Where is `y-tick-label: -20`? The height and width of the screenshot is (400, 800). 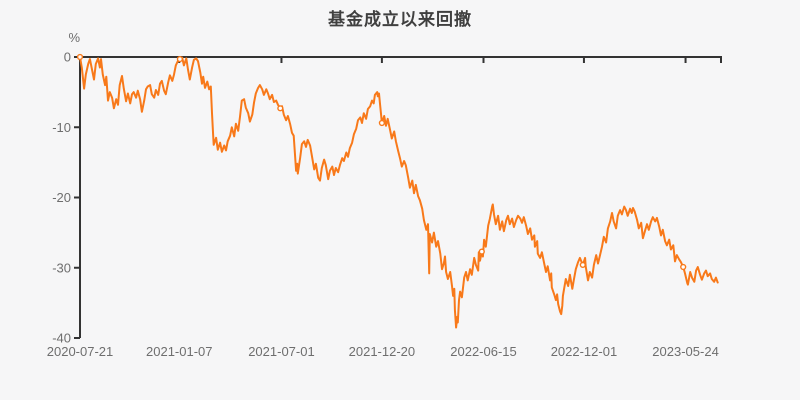
y-tick-label: -20 is located at coordinates (61, 197).